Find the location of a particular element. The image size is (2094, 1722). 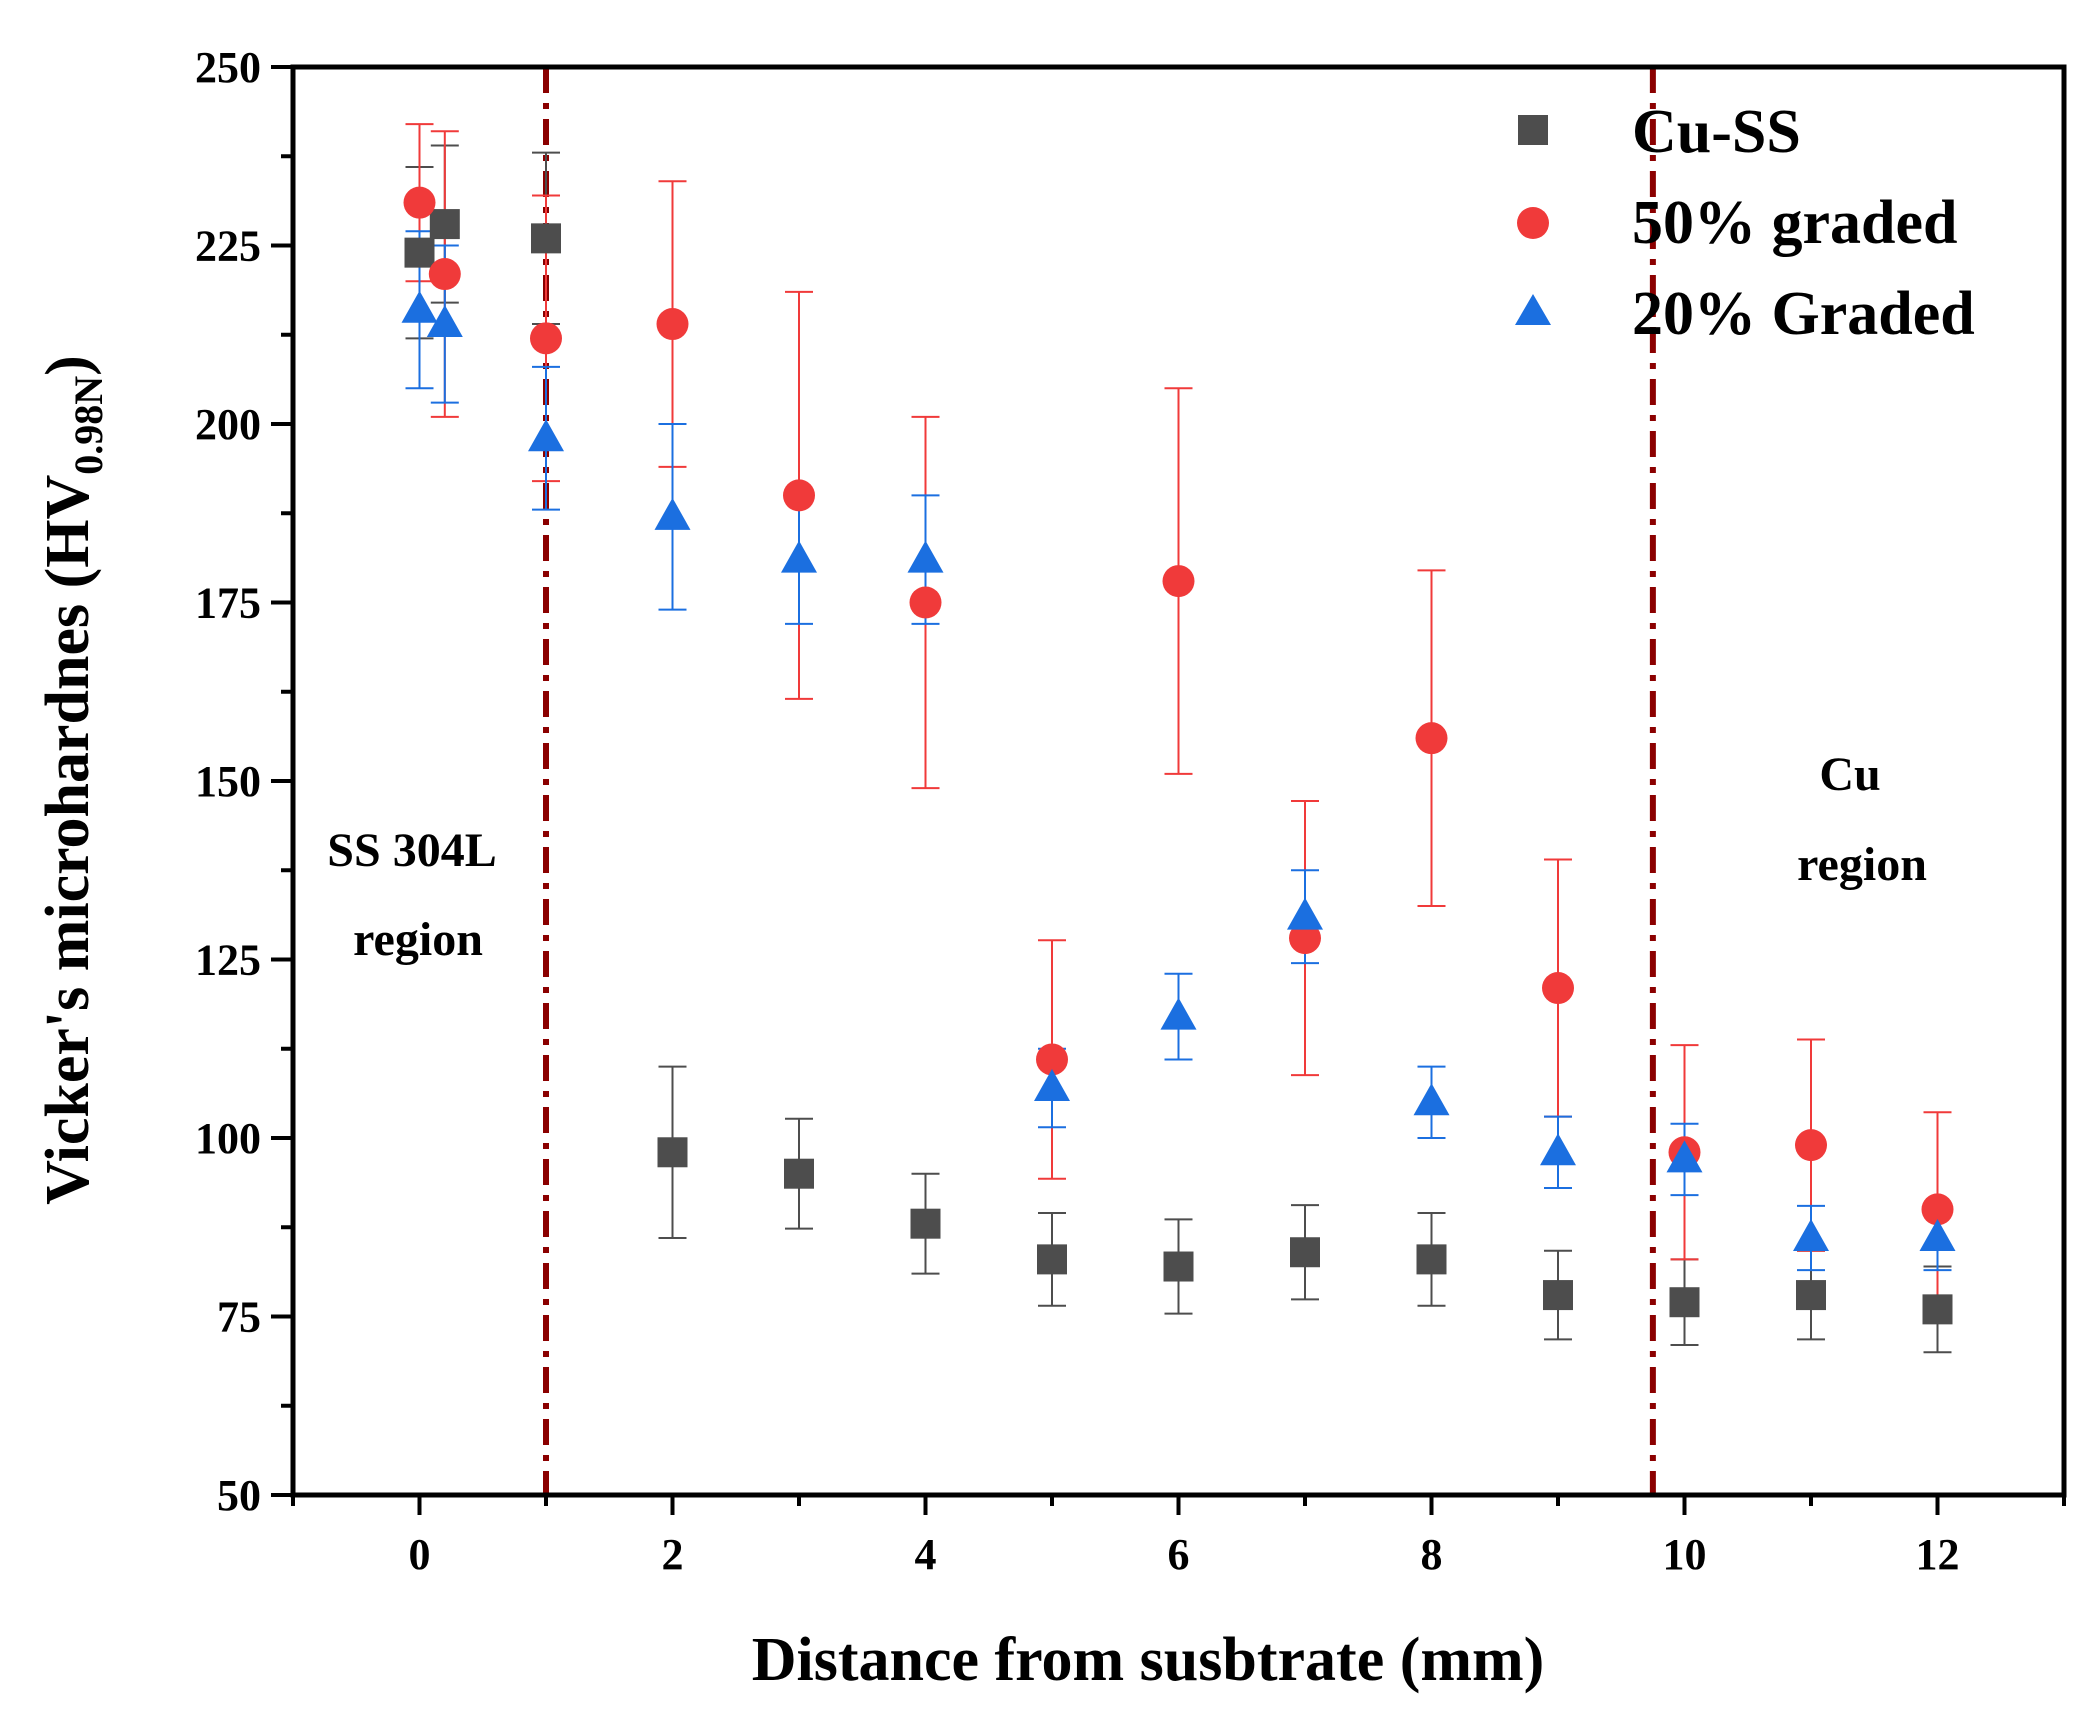

region-annotation-right: Cu region is located at coordinates (1862, 819).